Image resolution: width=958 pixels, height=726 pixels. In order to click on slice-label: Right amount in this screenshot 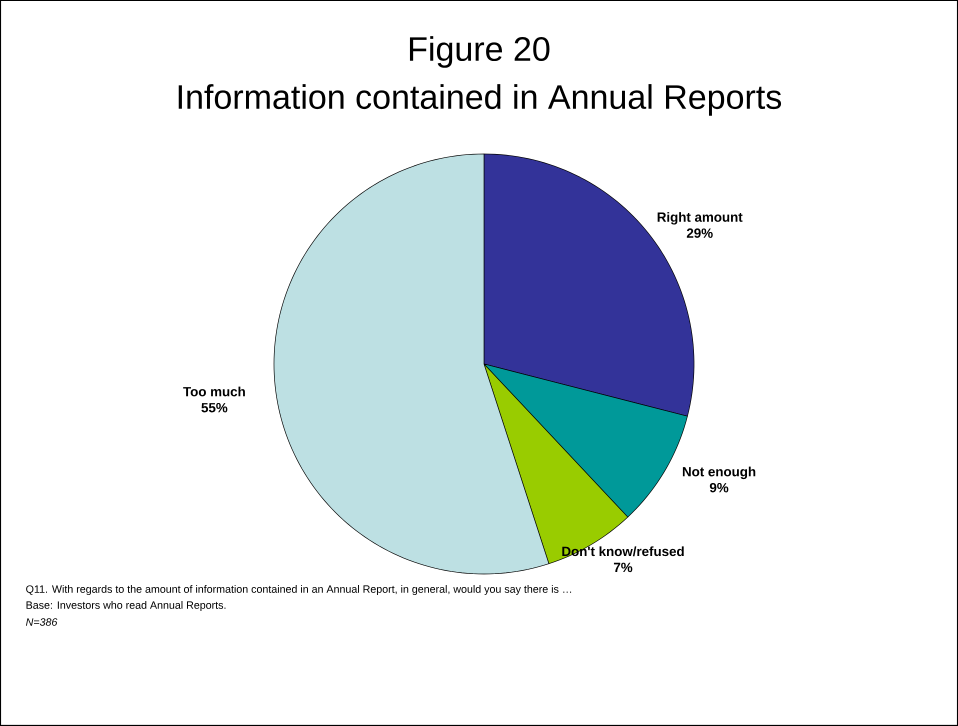, I will do `click(700, 218)`.